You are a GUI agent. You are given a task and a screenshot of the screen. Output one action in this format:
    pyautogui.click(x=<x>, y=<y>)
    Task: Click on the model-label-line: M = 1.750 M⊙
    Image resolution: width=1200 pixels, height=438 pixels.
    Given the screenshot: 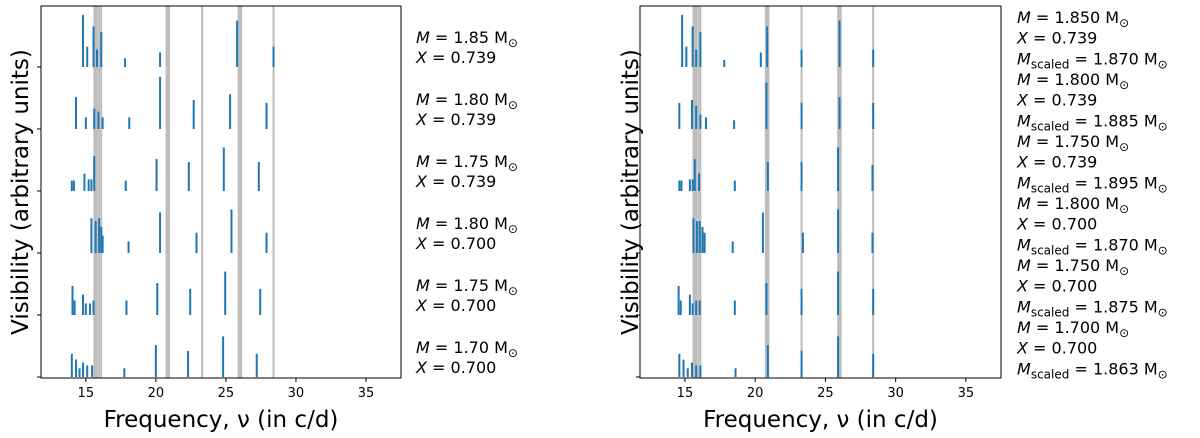 What is the action you would take?
    pyautogui.click(x=1073, y=143)
    